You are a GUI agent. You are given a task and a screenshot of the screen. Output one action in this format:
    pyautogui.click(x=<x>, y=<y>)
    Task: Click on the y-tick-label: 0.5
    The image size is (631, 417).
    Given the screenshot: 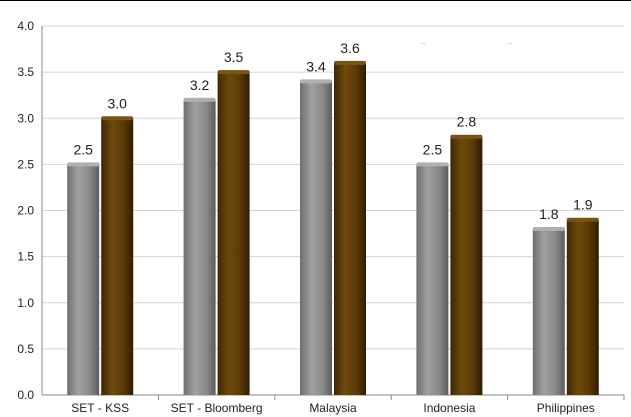 What is the action you would take?
    pyautogui.click(x=25, y=349)
    